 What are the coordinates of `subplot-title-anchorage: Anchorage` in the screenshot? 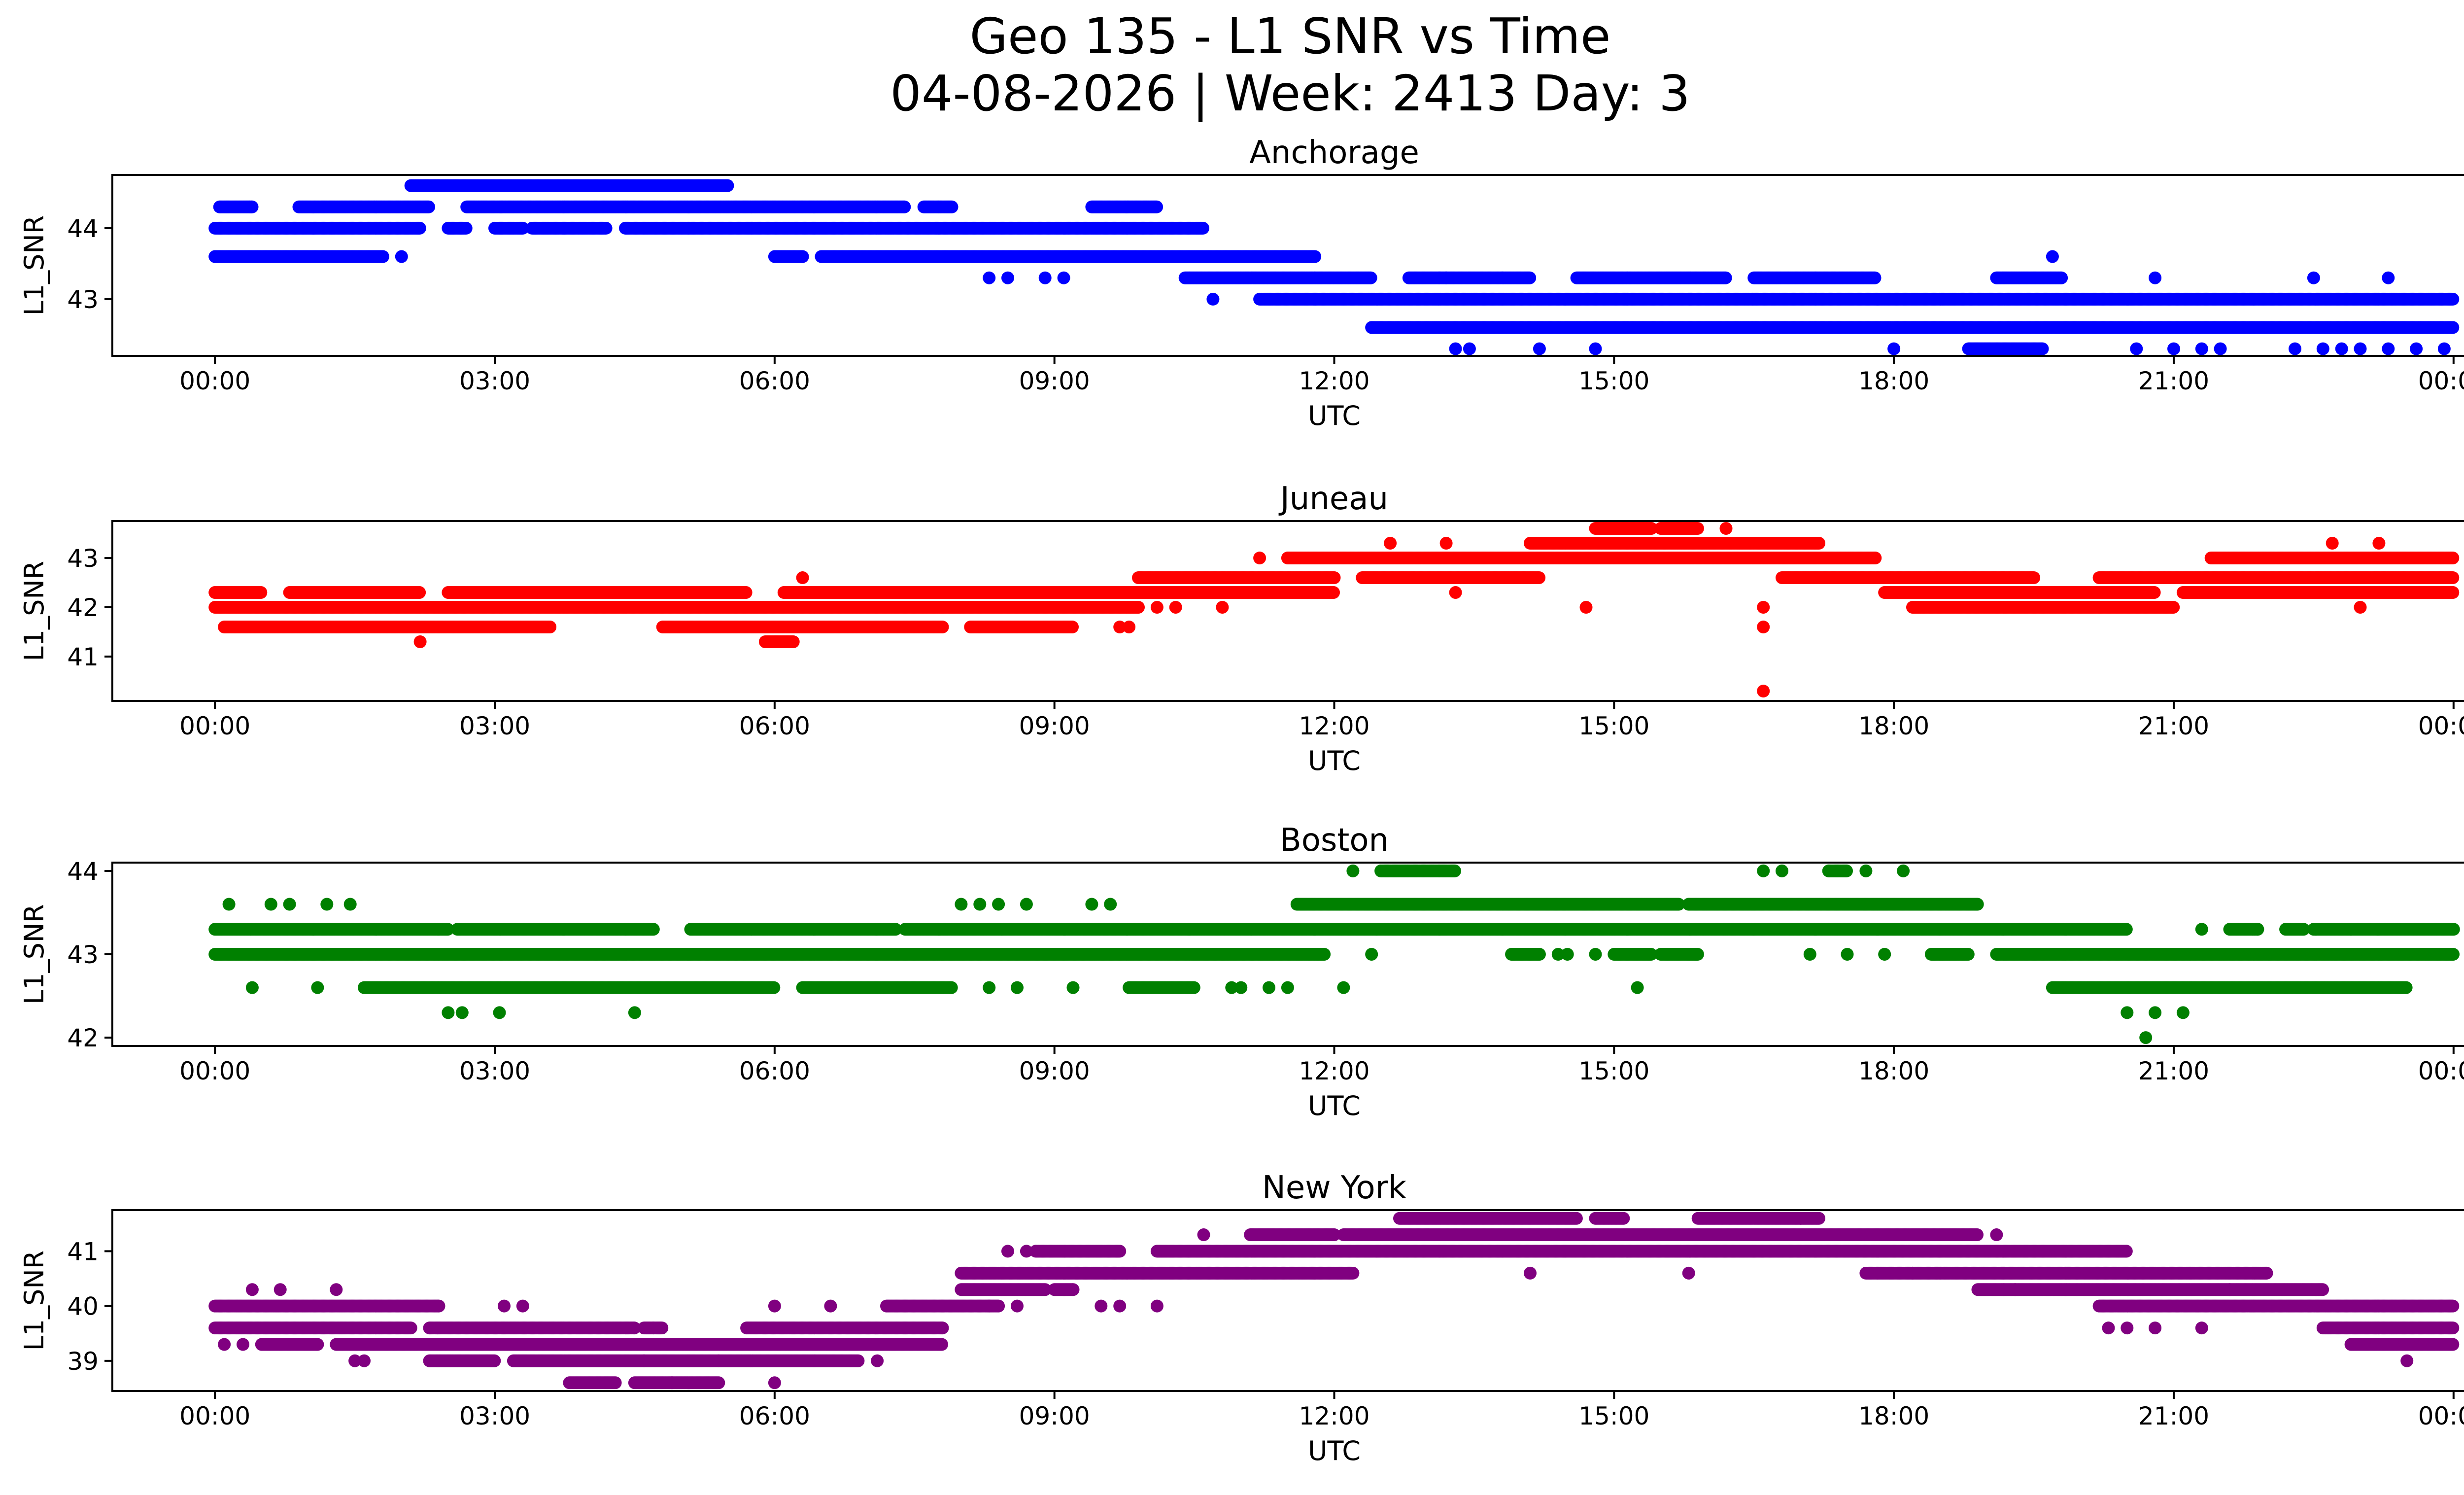 It's located at (1334, 153).